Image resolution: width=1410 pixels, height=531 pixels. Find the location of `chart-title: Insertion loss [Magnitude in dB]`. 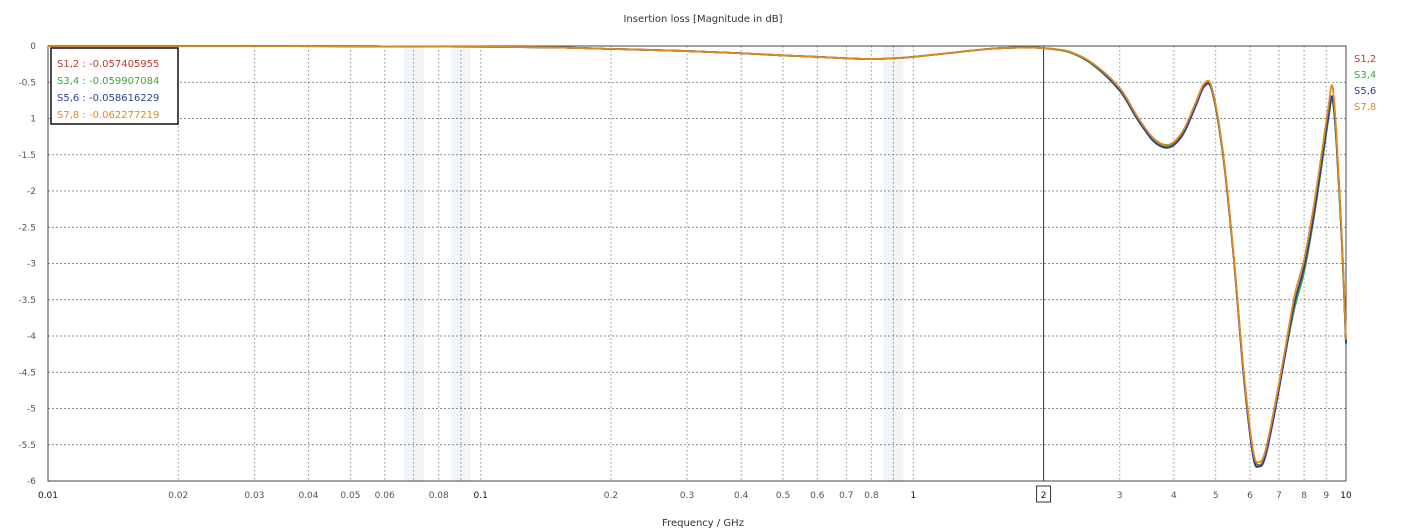

chart-title: Insertion loss [Magnitude in dB] is located at coordinates (702, 19).